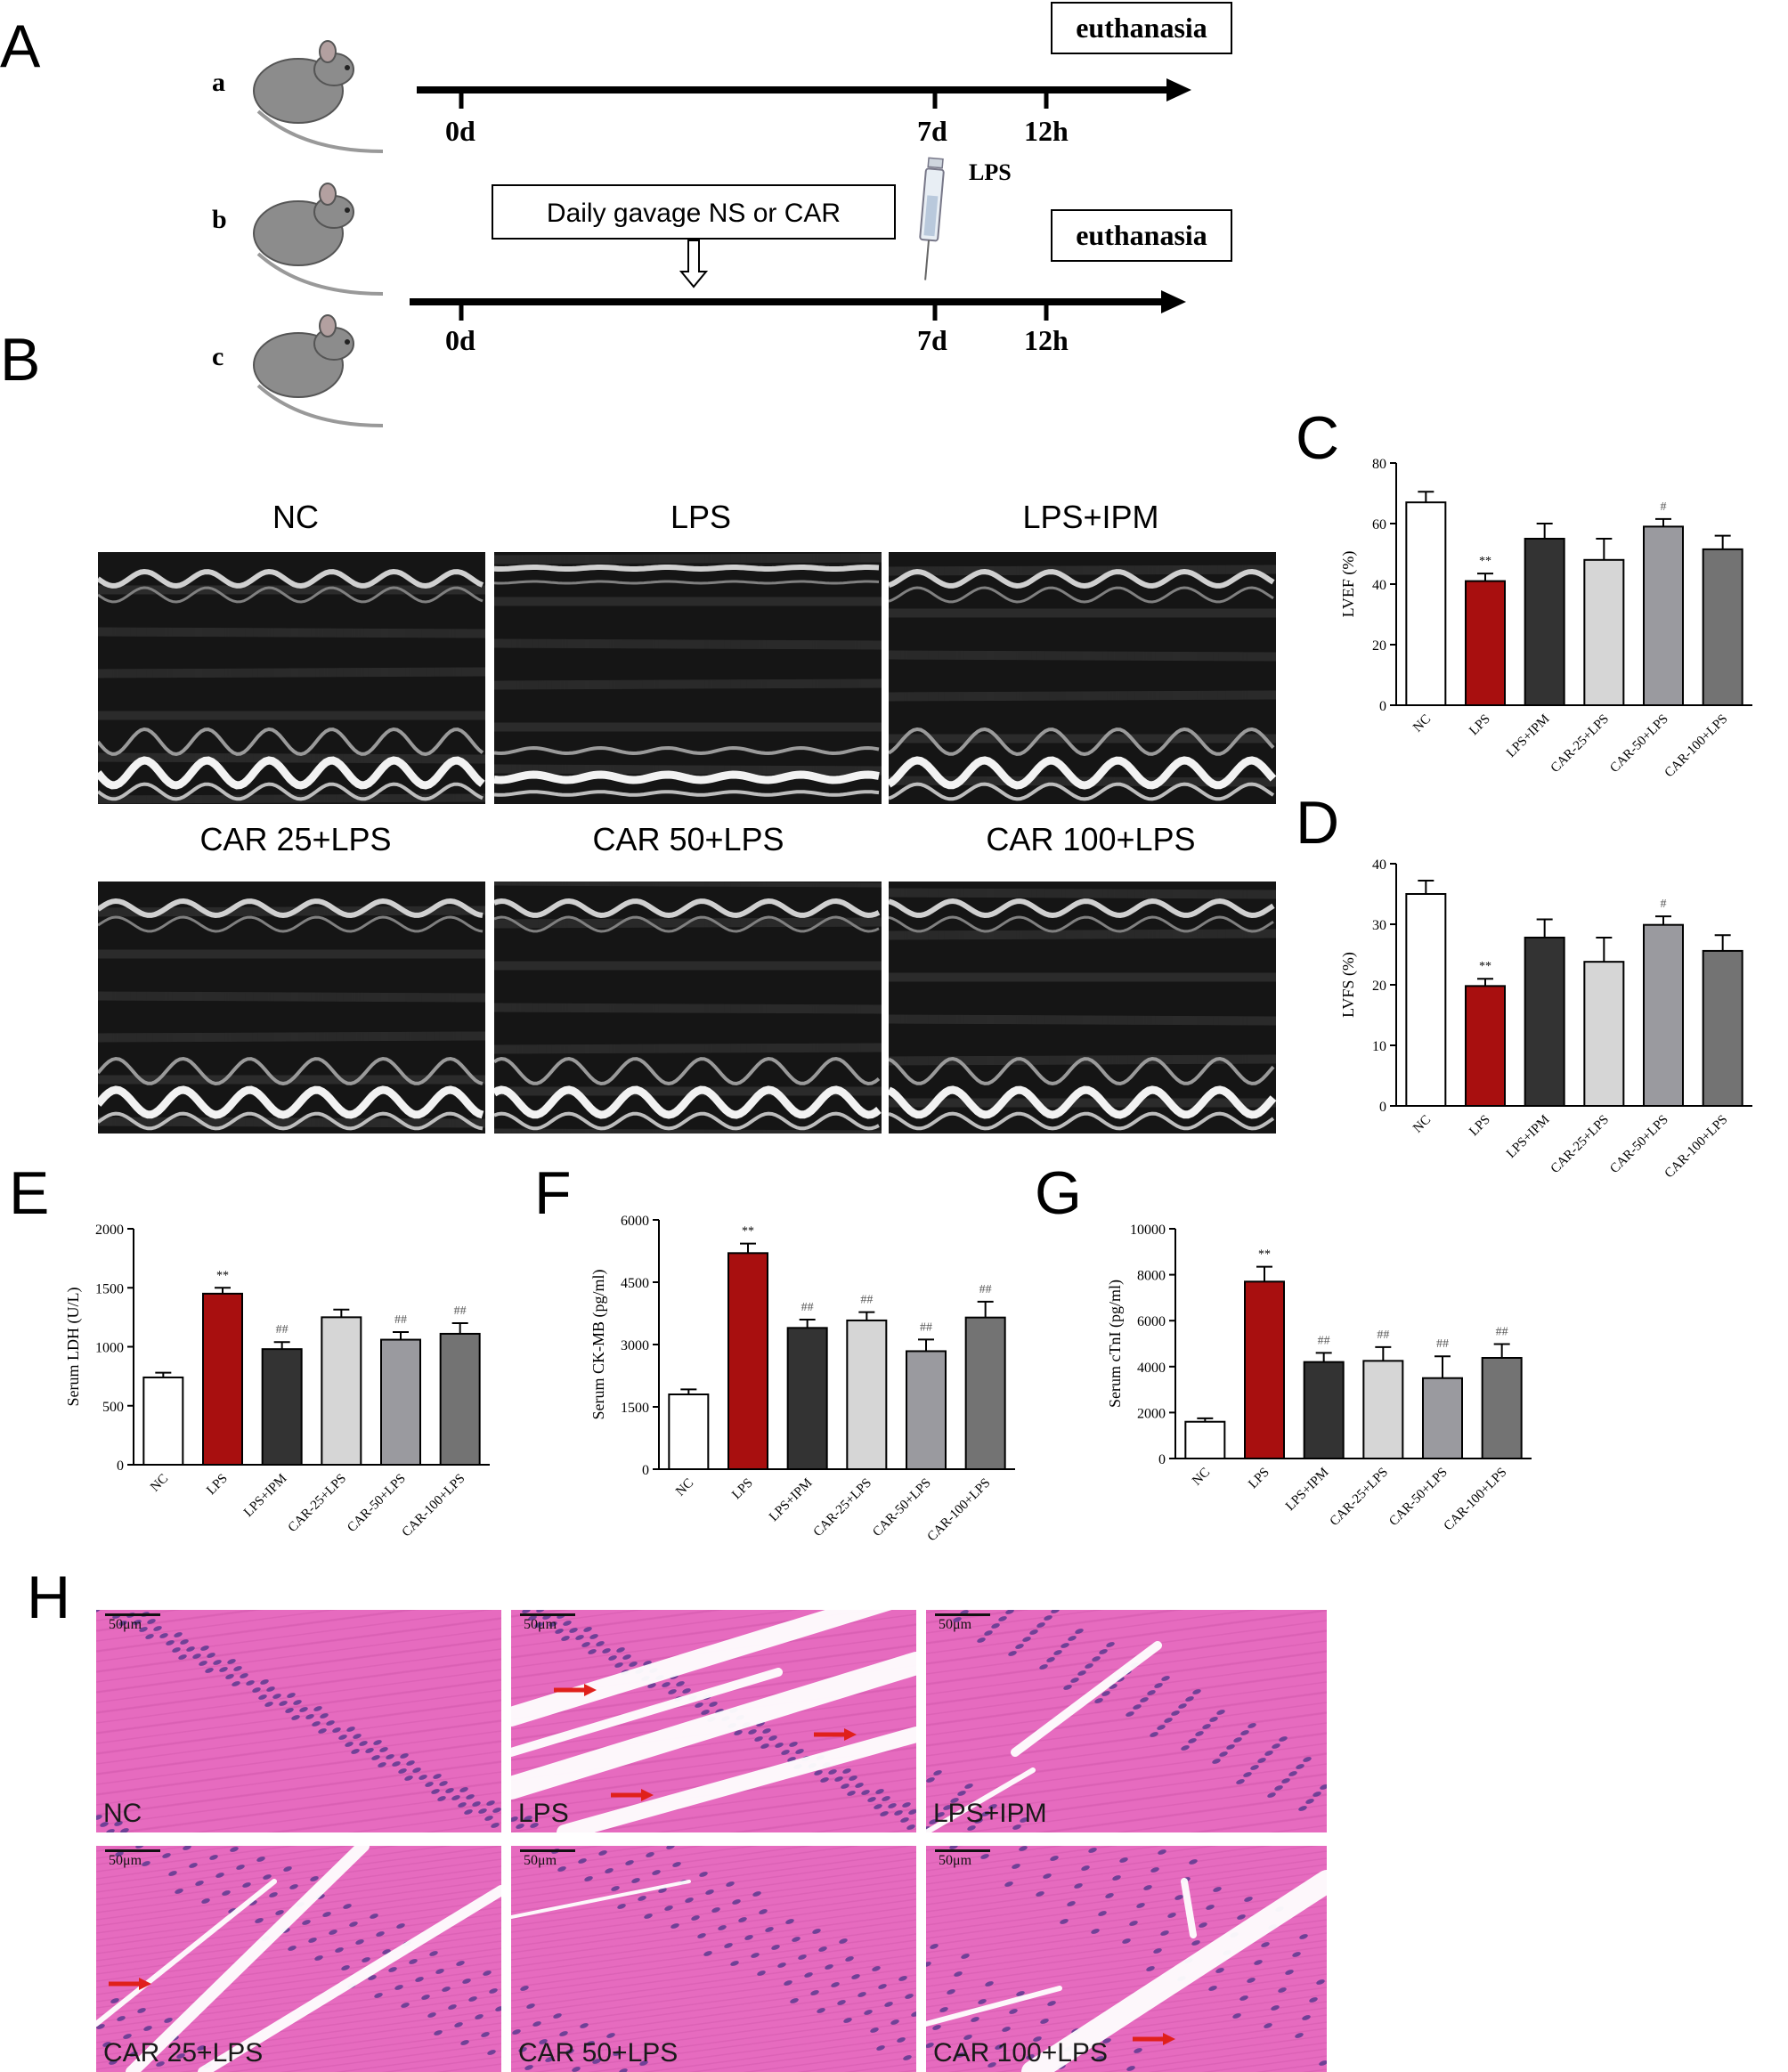 The height and width of the screenshot is (2072, 1788). I want to click on y-tick-label: 6000, so click(635, 1221).